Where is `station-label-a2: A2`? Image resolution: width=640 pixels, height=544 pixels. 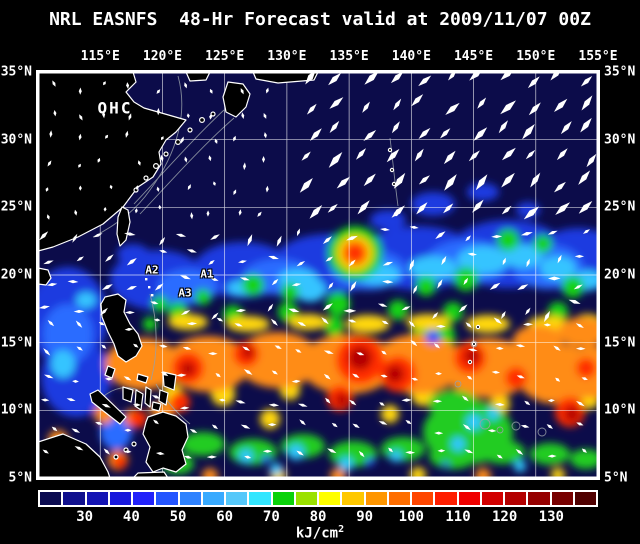
station-label-a2: A2 is located at coordinates (152, 270).